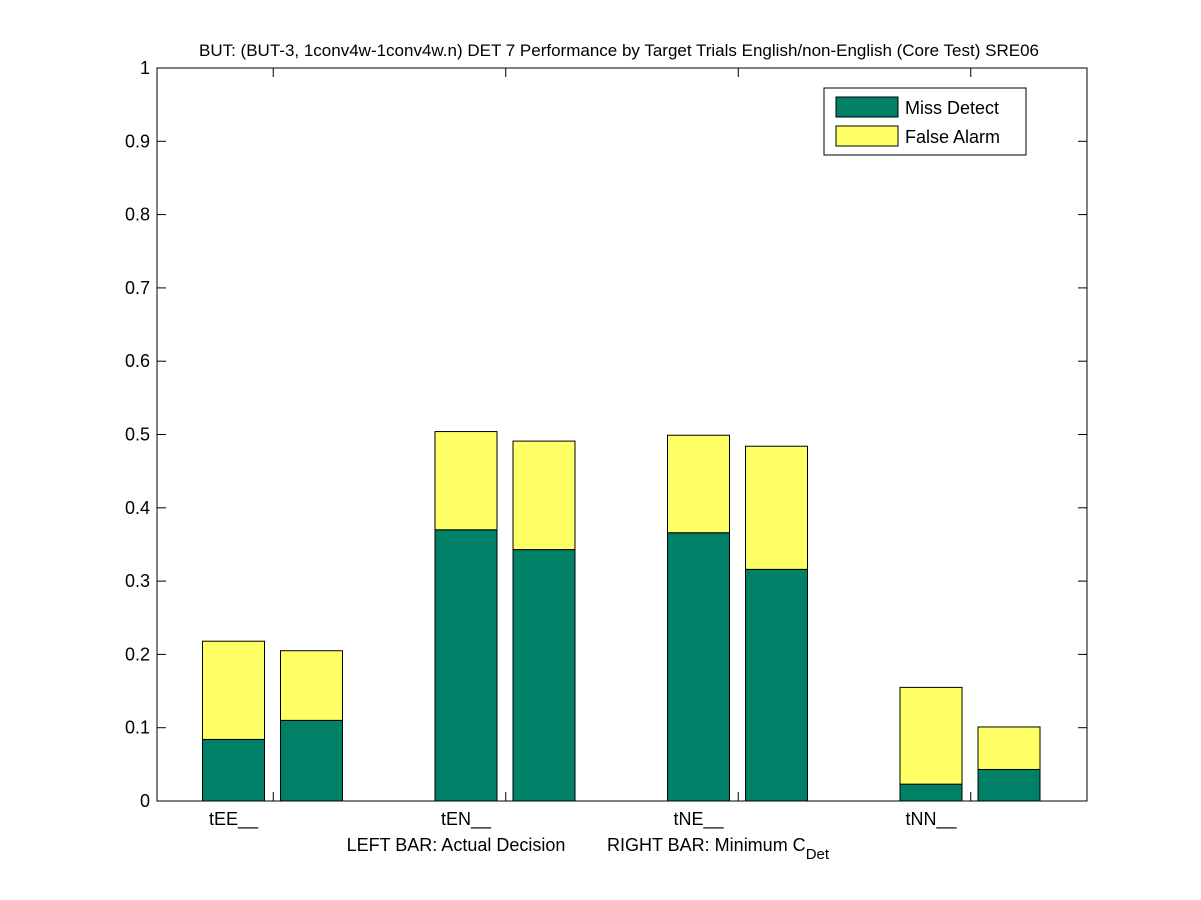  What do you see at coordinates (137, 508) in the screenshot?
I see `y-tick-label: 0.4` at bounding box center [137, 508].